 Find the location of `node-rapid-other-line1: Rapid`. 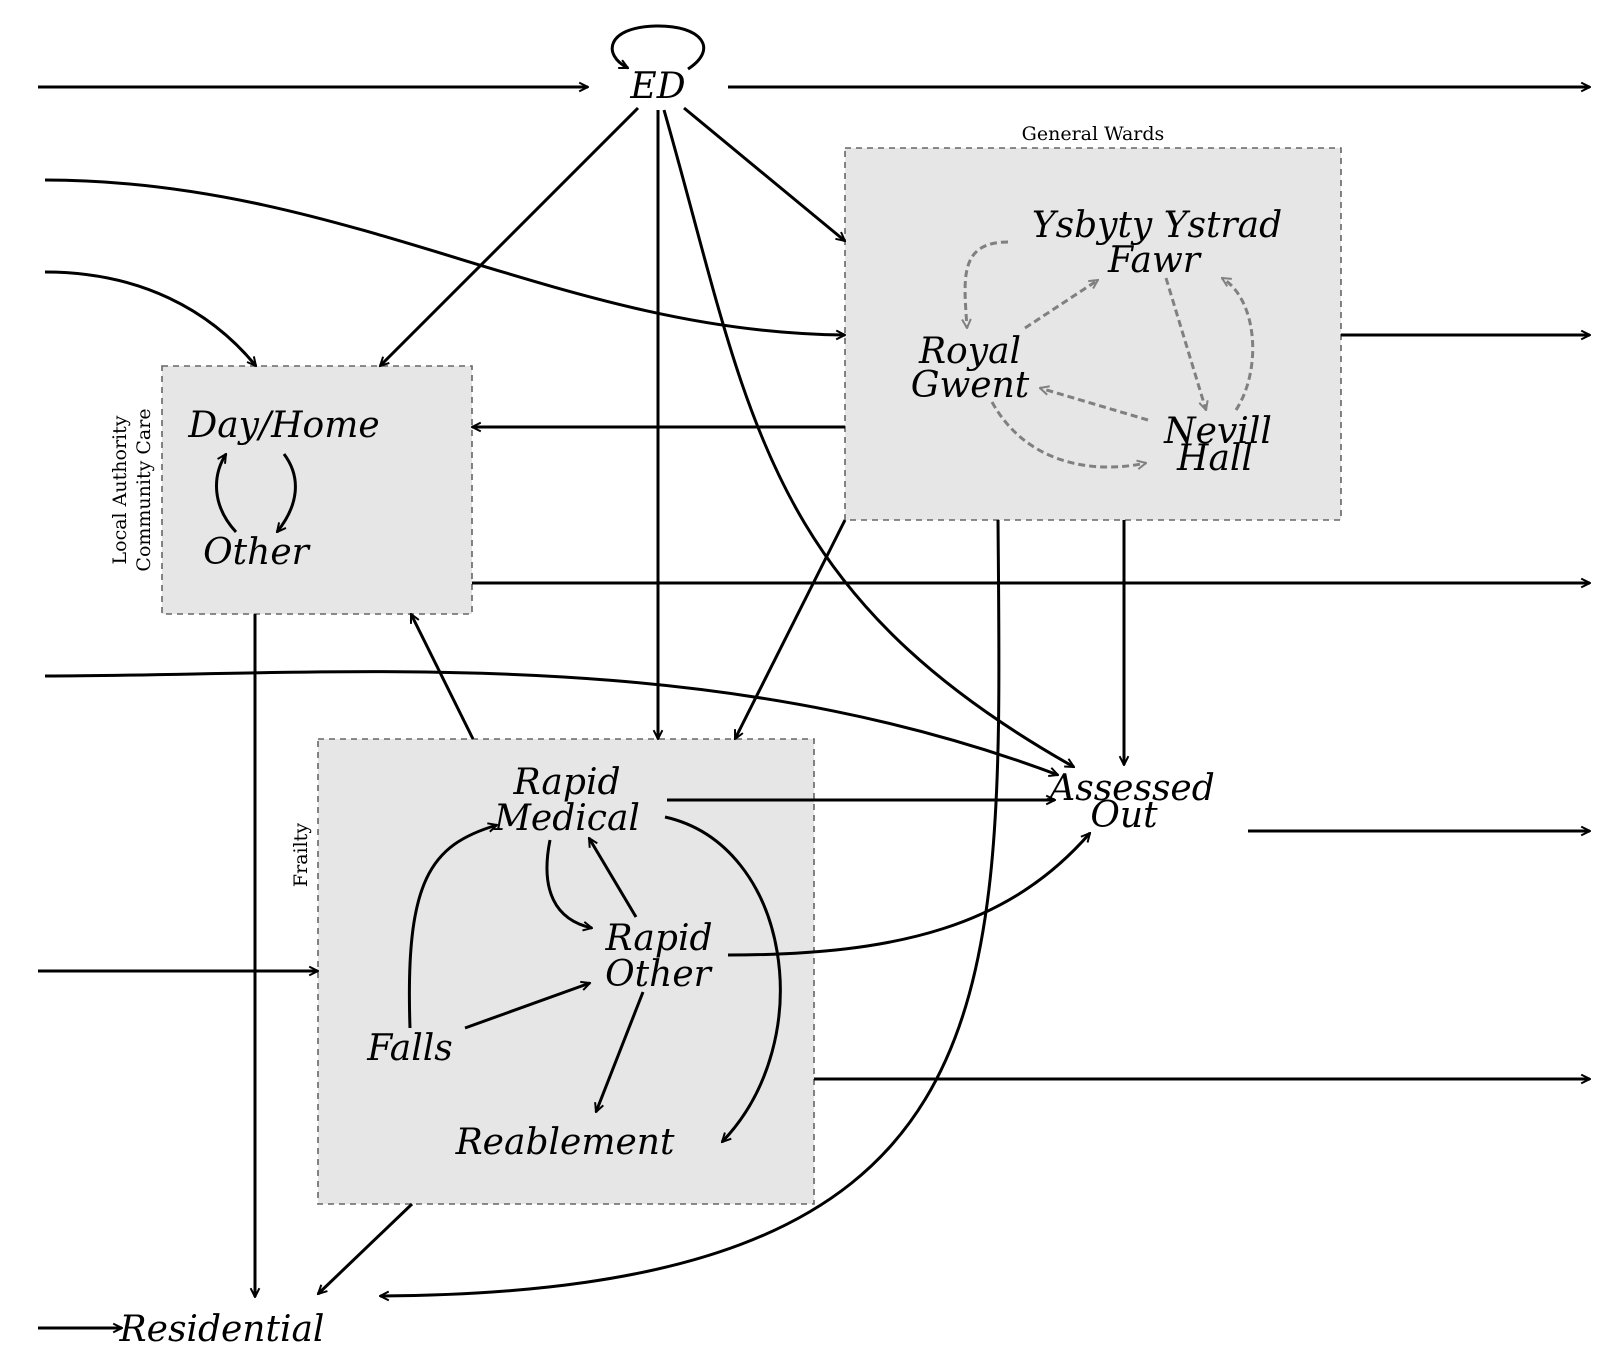

node-rapid-other-line1: Rapid is located at coordinates (659, 938).